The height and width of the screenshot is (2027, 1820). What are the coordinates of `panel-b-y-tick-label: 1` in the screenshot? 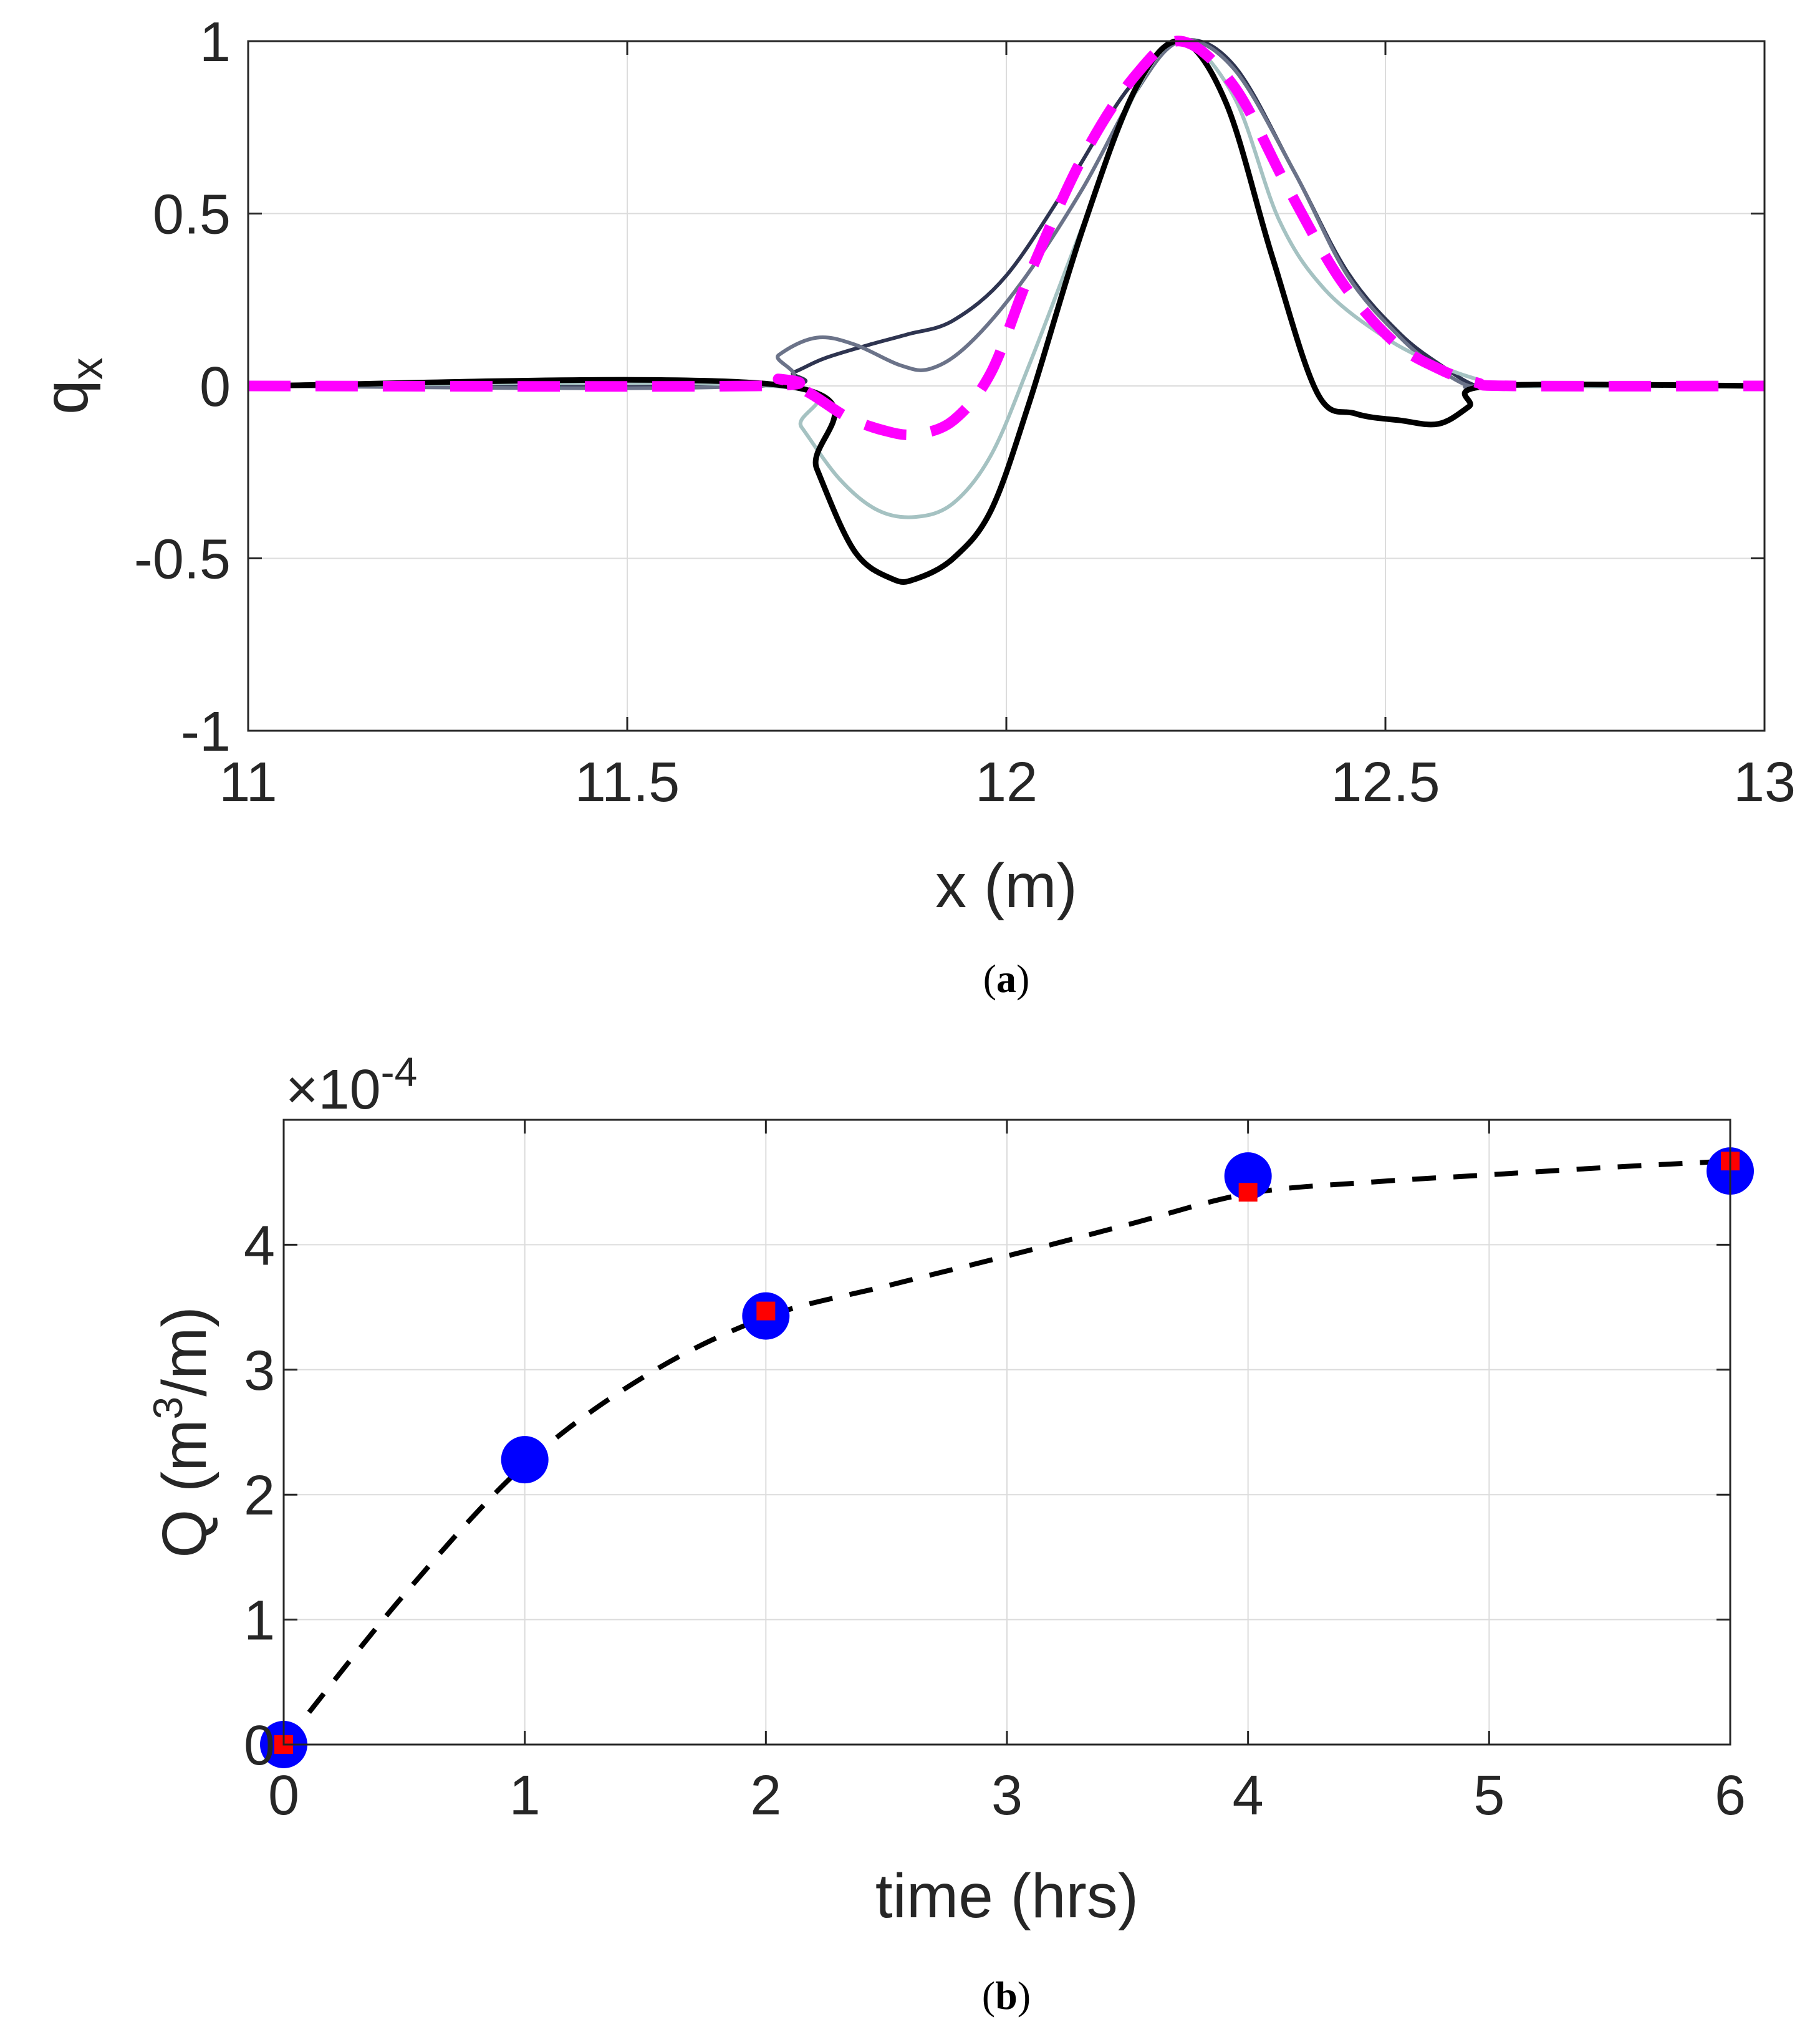 It's located at (259, 1621).